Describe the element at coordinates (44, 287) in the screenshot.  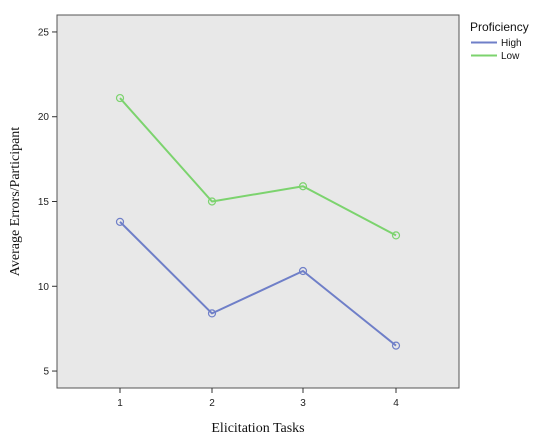
I see `y-tick-label-10: 10` at that location.